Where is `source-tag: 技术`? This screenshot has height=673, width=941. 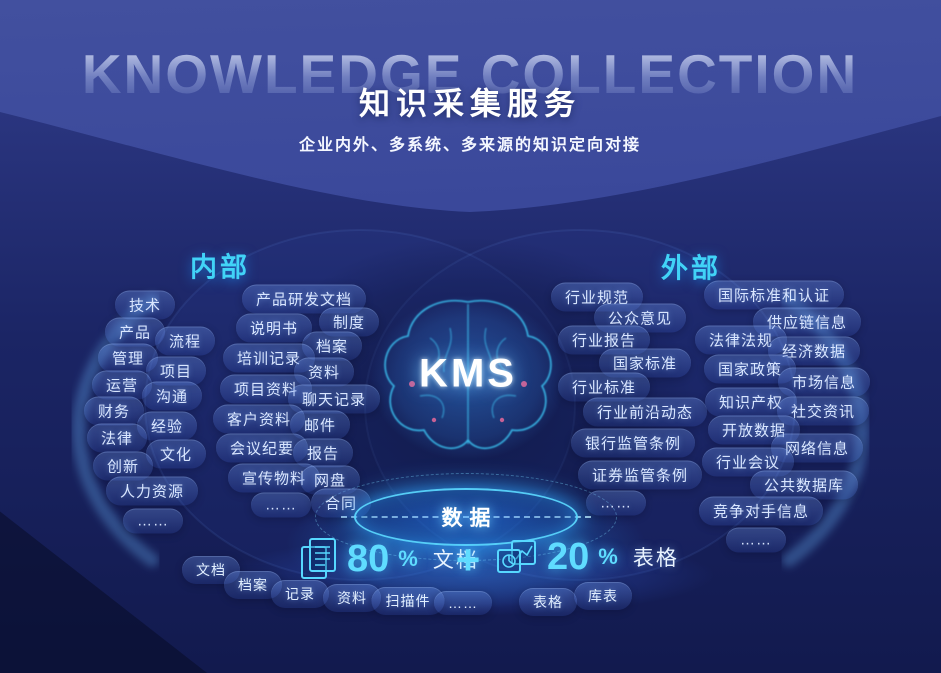 source-tag: 技术 is located at coordinates (145, 305).